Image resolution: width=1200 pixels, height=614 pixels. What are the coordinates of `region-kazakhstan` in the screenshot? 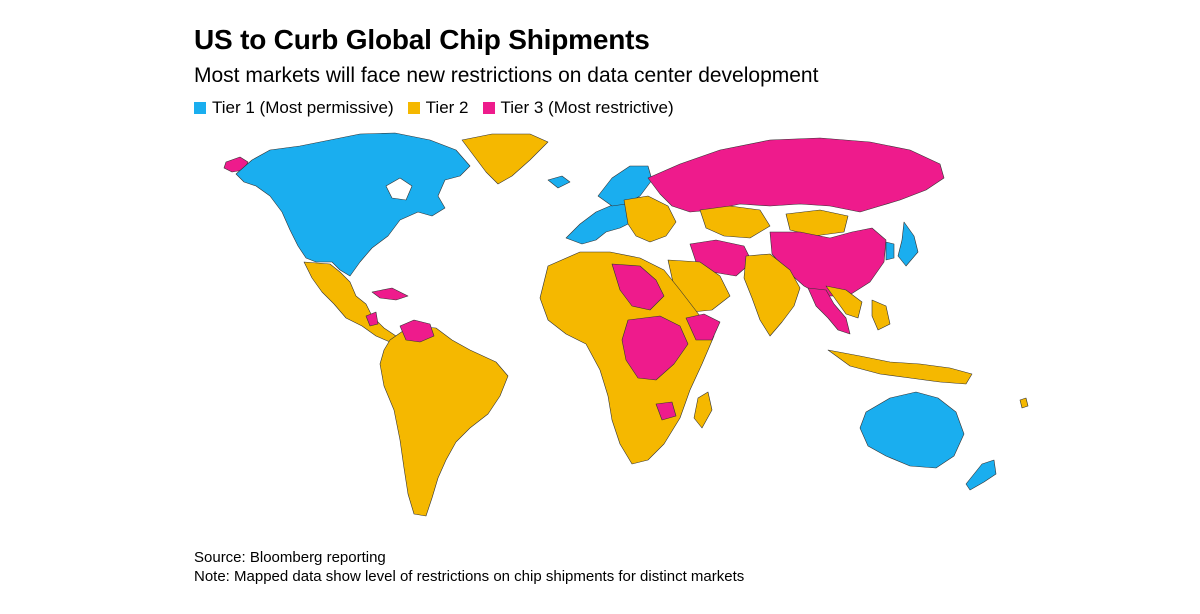 It's located at (735, 222).